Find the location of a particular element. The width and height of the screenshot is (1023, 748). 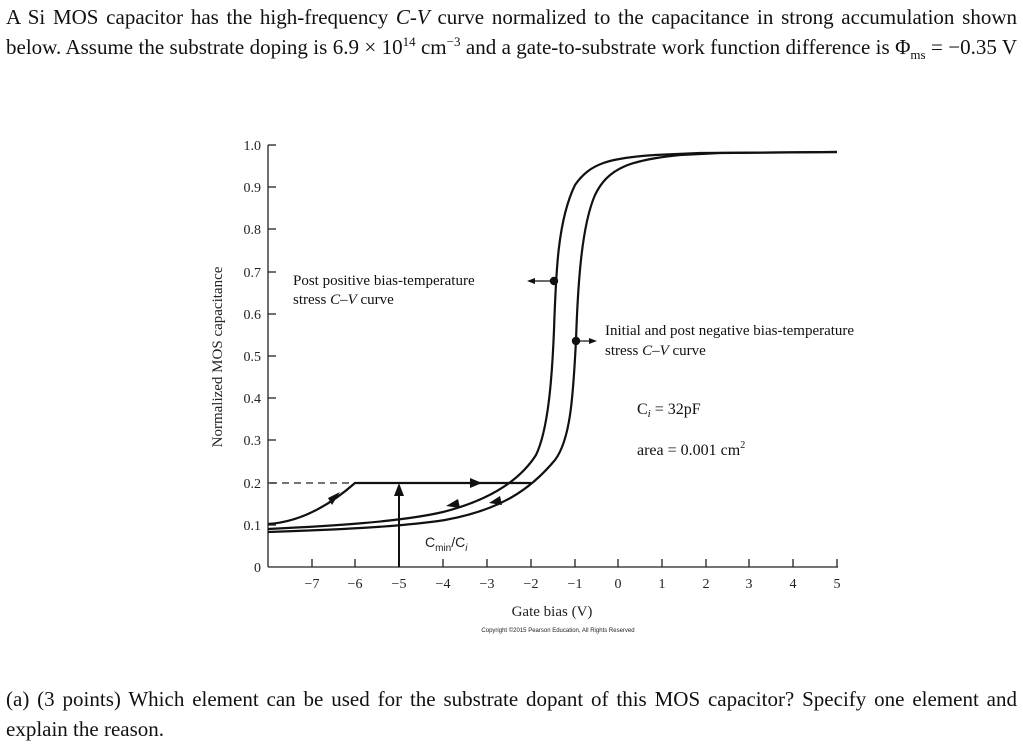

phi-subscript: ms is located at coordinates (918, 55).